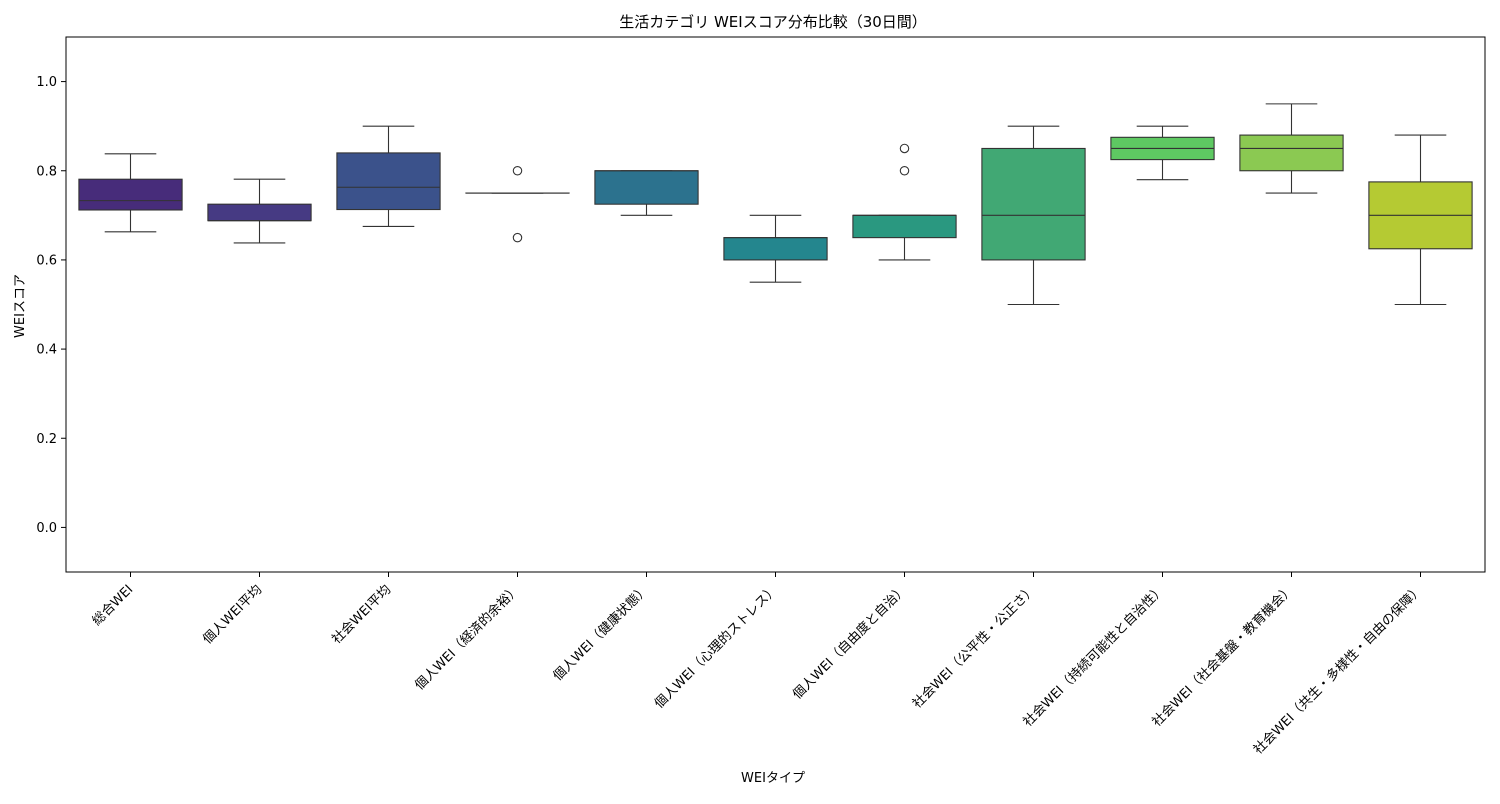 This screenshot has height=804, width=1500. I want to click on x-axis-label: WEIタイプ, so click(773, 778).